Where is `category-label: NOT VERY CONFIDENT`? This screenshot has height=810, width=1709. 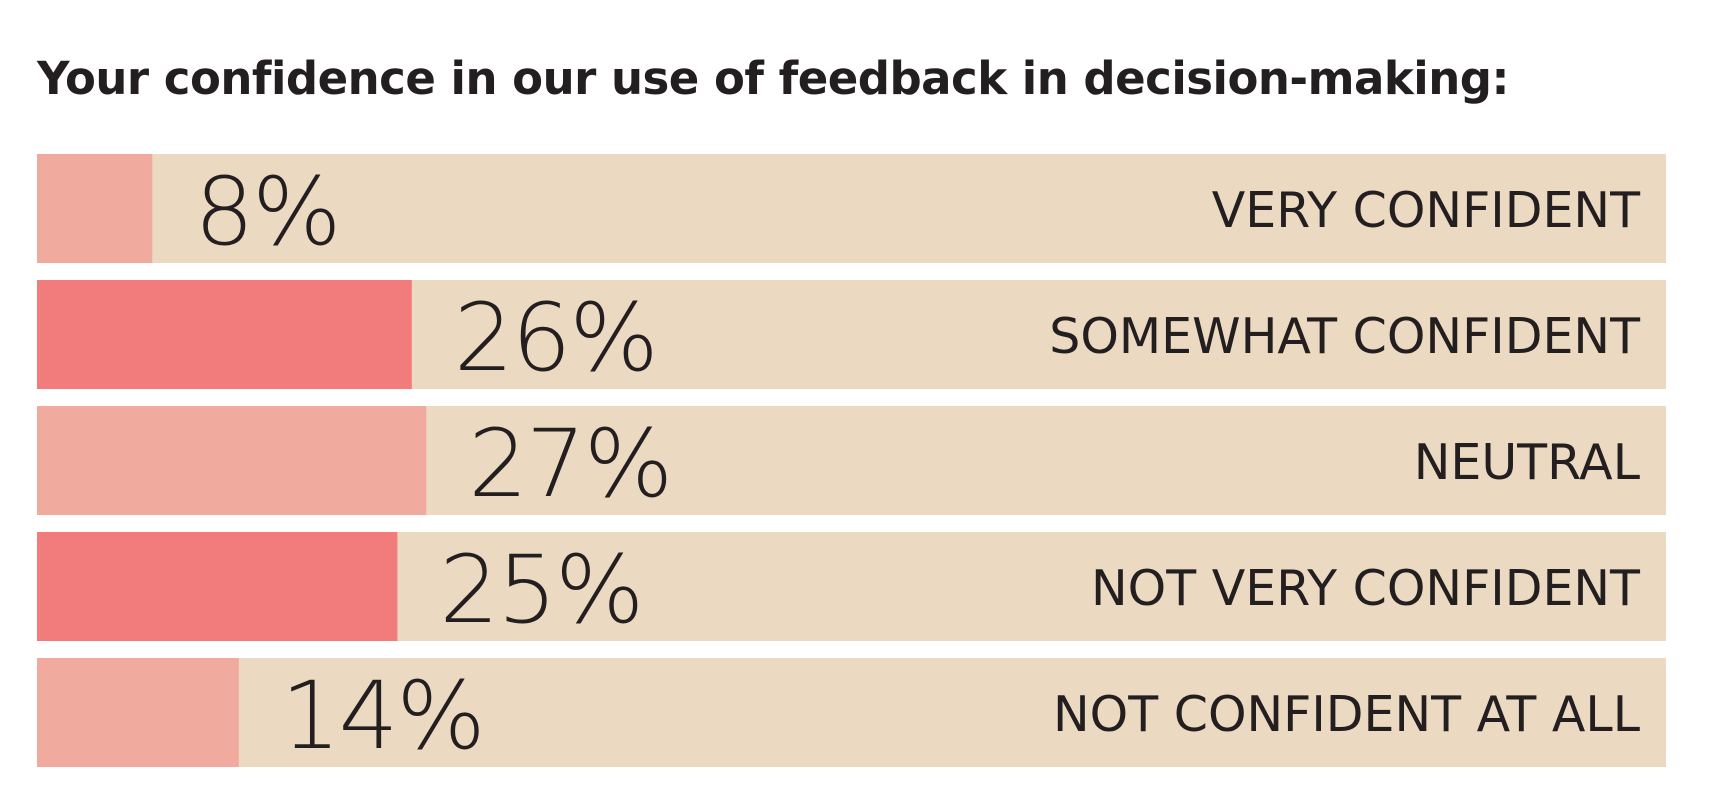
category-label: NOT VERY CONFIDENT is located at coordinates (1366, 588).